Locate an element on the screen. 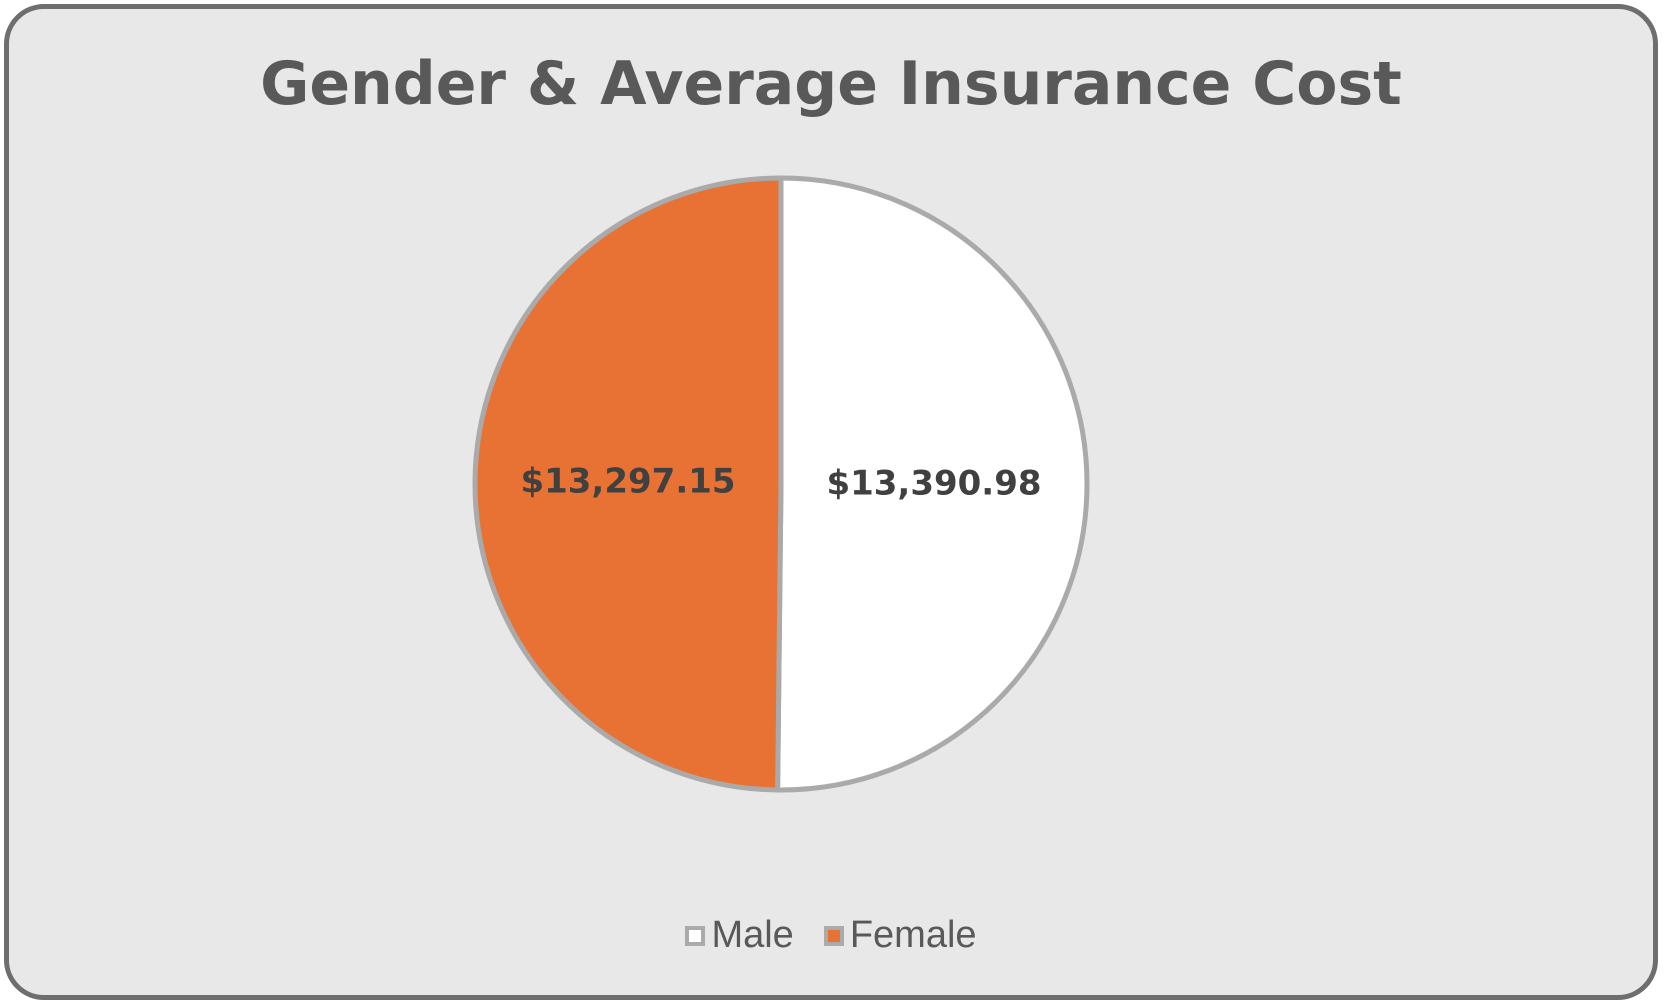 This screenshot has width=1668, height=1008. legend-label-male: Male is located at coordinates (752, 935).